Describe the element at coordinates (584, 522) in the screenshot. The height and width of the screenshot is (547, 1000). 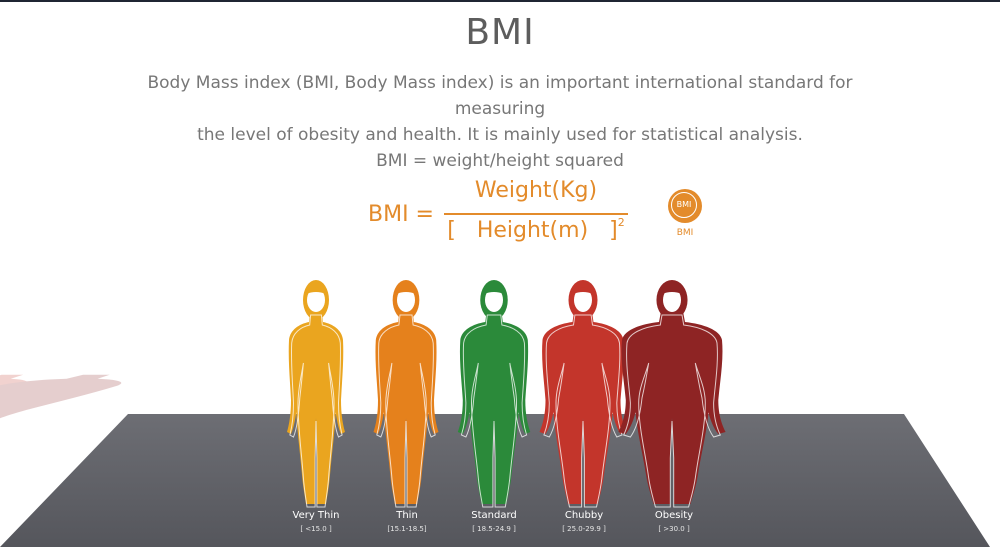
I see `category-chubby: Chubby [ 25.0-29.9 ]` at that location.